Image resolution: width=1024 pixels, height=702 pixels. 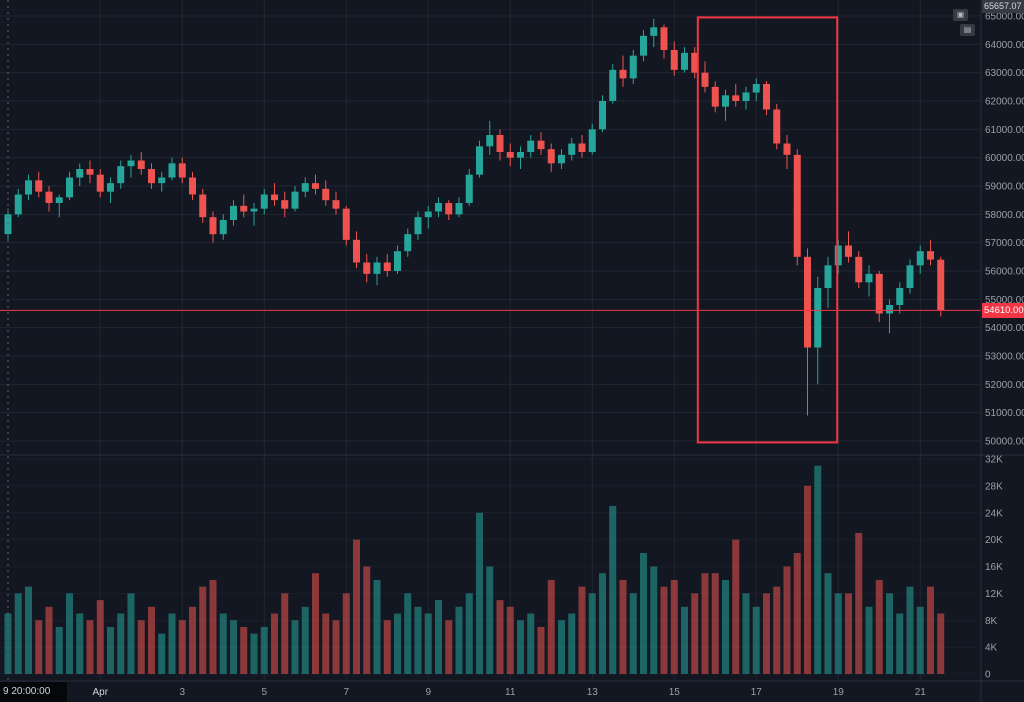 I want to click on price-axis-label: 50000.00, so click(x=1004, y=442).